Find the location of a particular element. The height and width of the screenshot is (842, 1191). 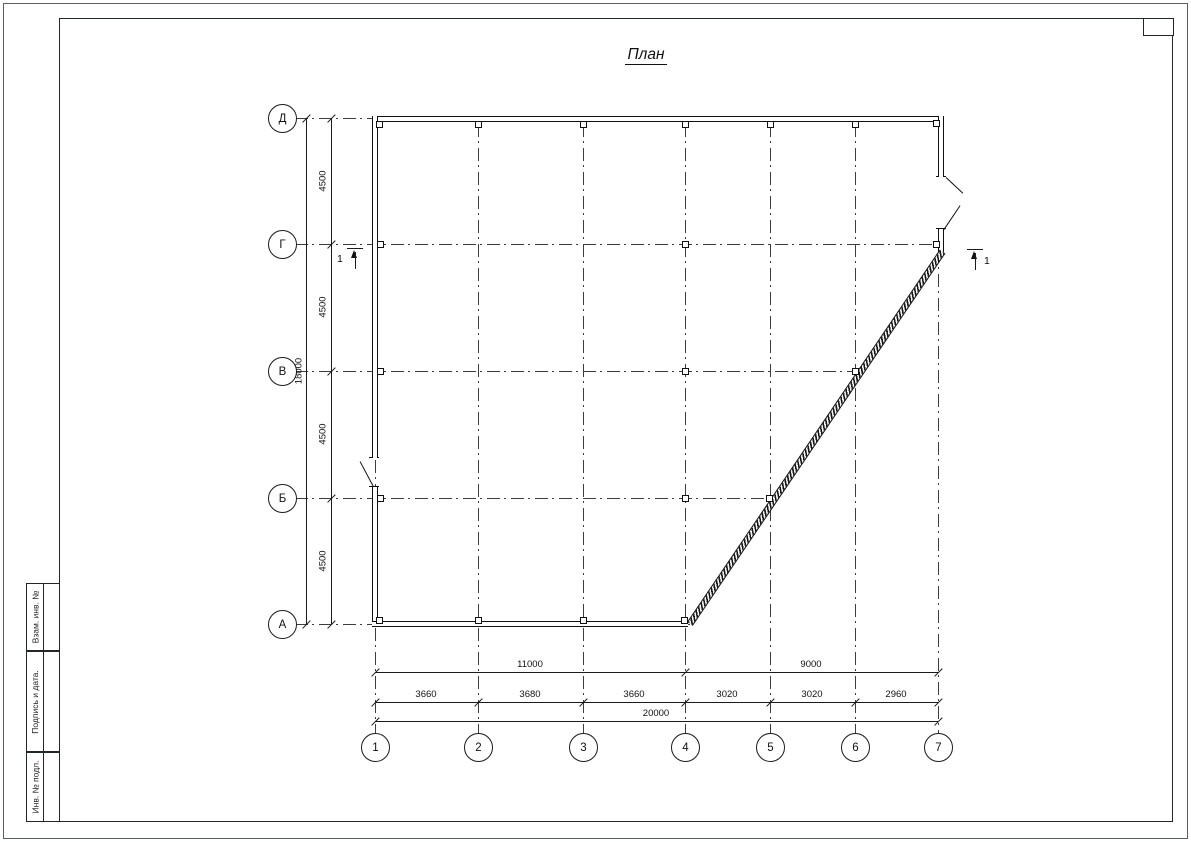

col-axis-label: 6 is located at coordinates (855, 747).